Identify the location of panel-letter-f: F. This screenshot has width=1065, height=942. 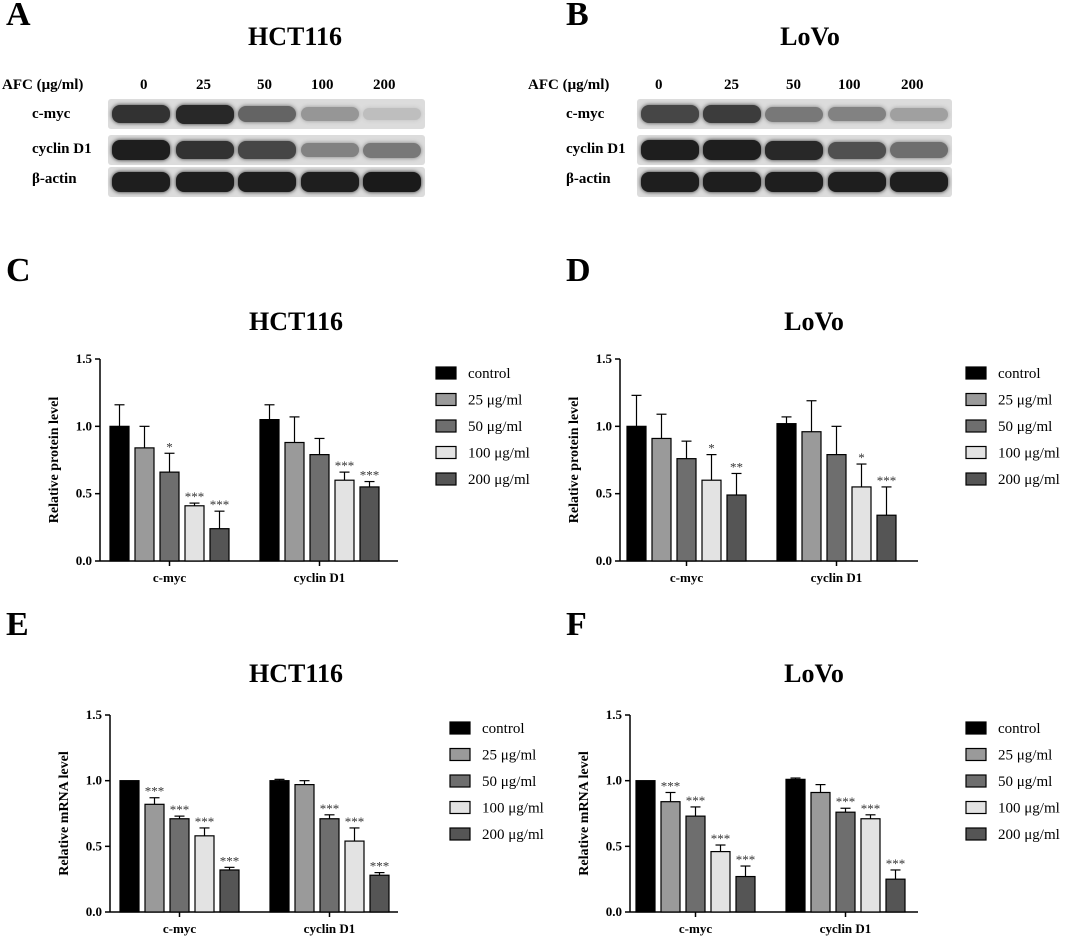
(576, 624).